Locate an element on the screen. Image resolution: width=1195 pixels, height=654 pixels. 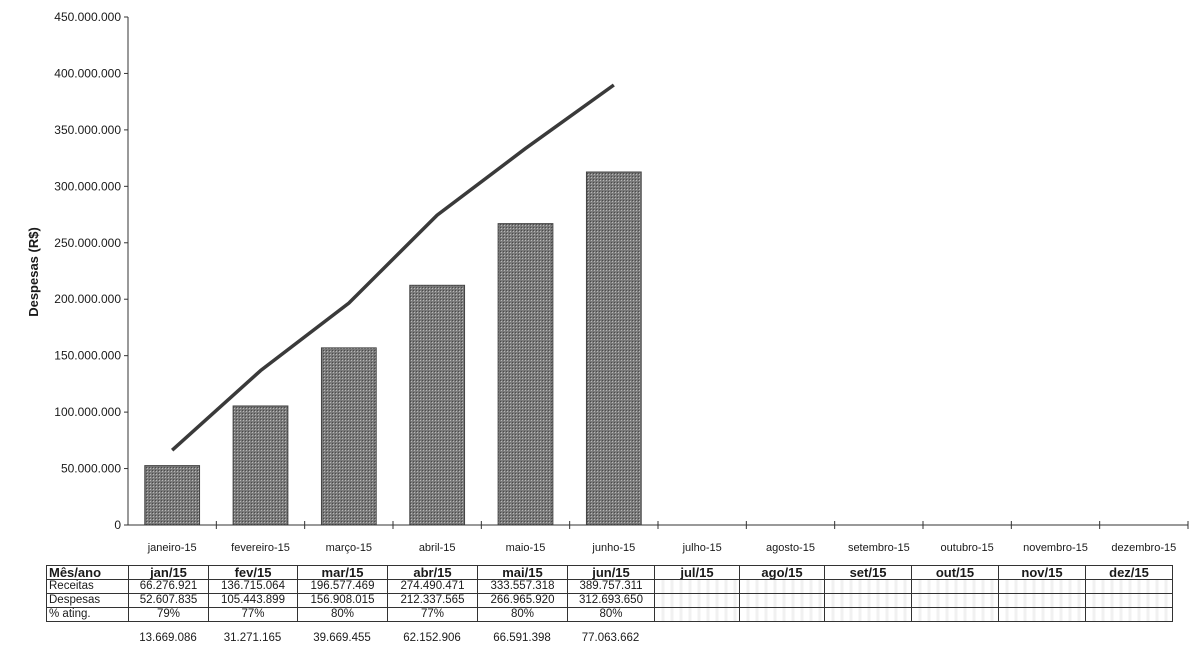
y-tick-label: 50.000.000 is located at coordinates (91, 469).